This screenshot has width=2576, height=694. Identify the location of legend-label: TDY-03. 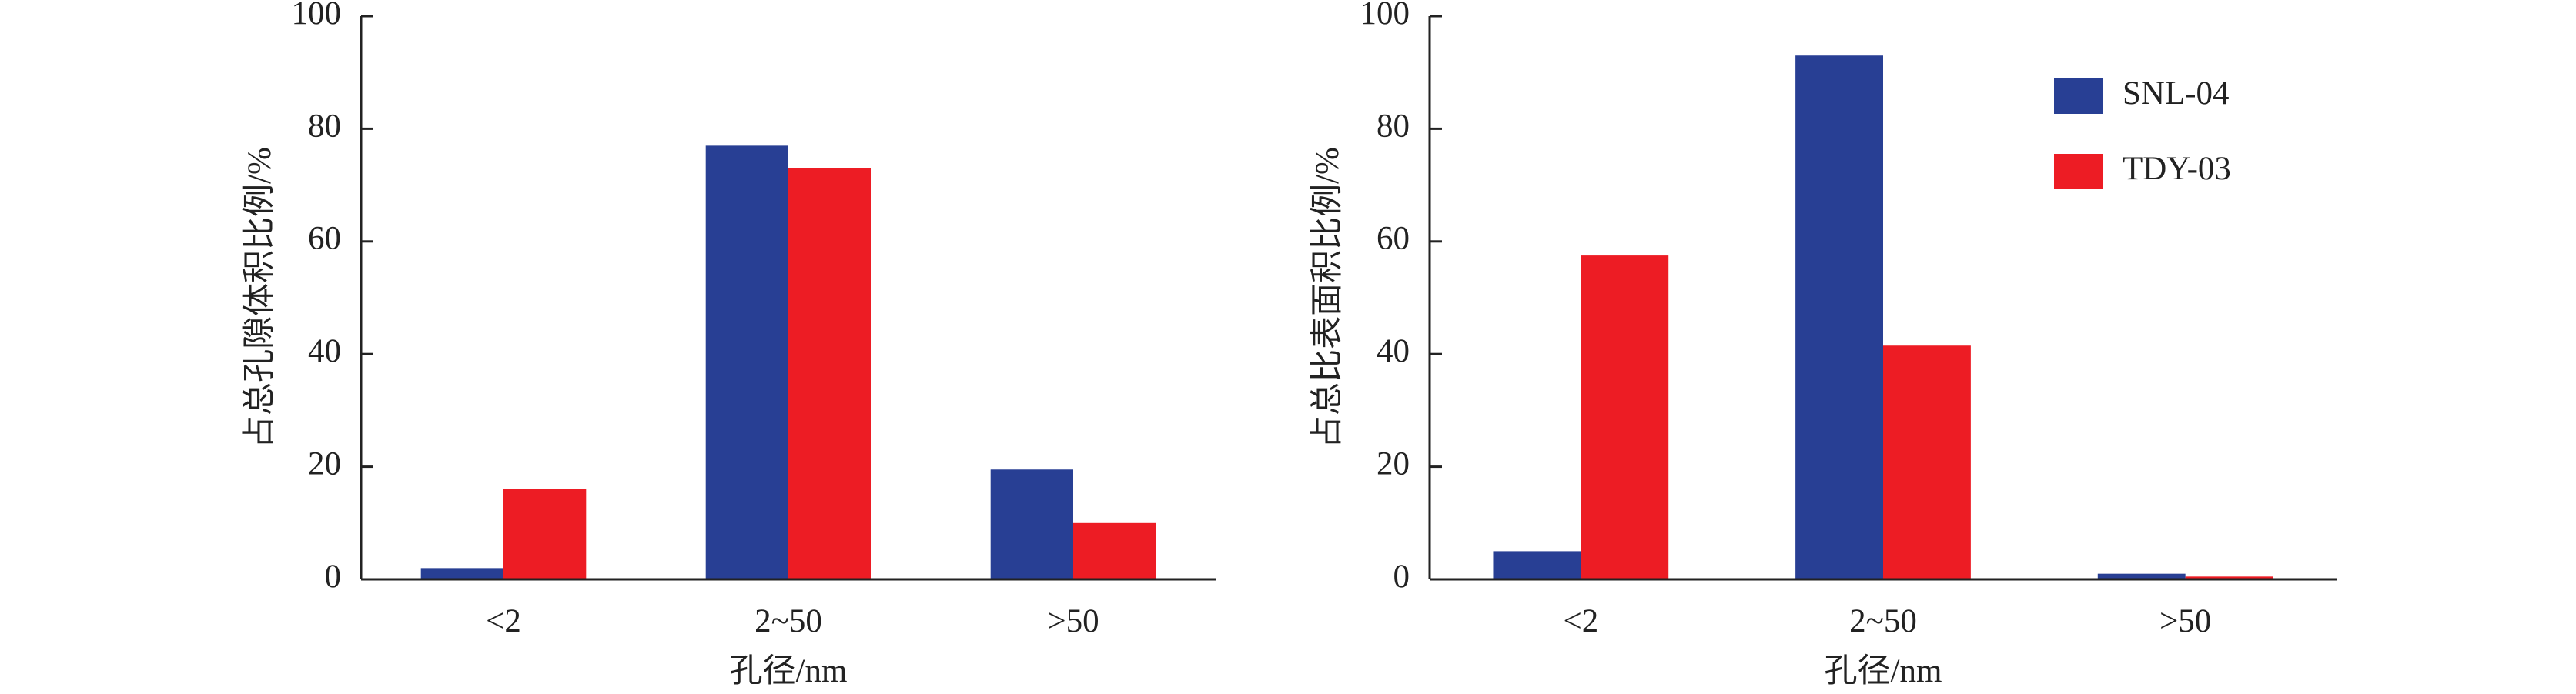
(2177, 169).